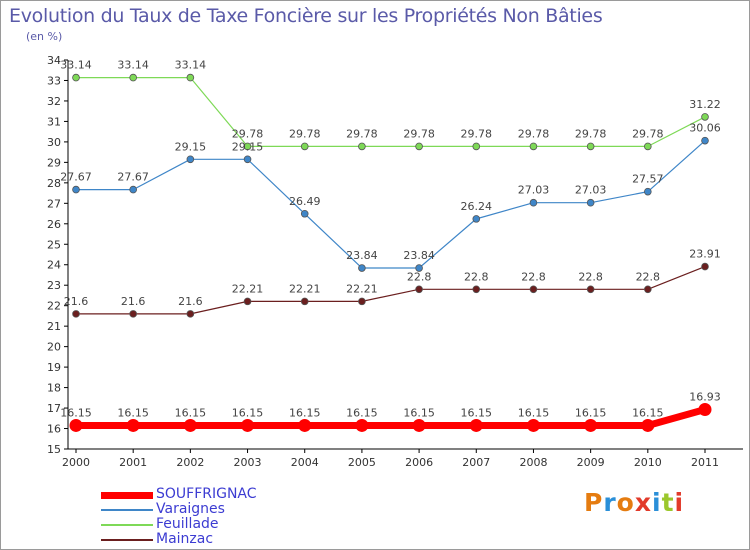 The width and height of the screenshot is (750, 550). I want to click on legend-label: Varaignes, so click(190, 509).